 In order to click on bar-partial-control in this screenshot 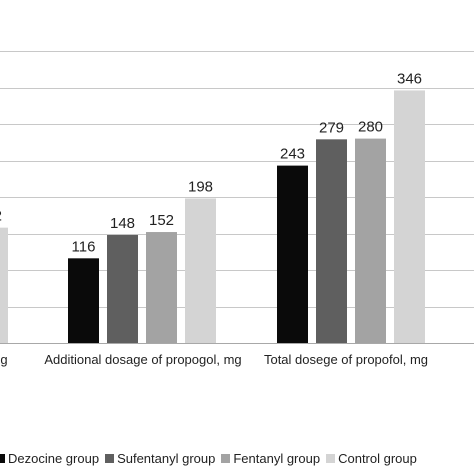, I will do `click(4, 285)`.